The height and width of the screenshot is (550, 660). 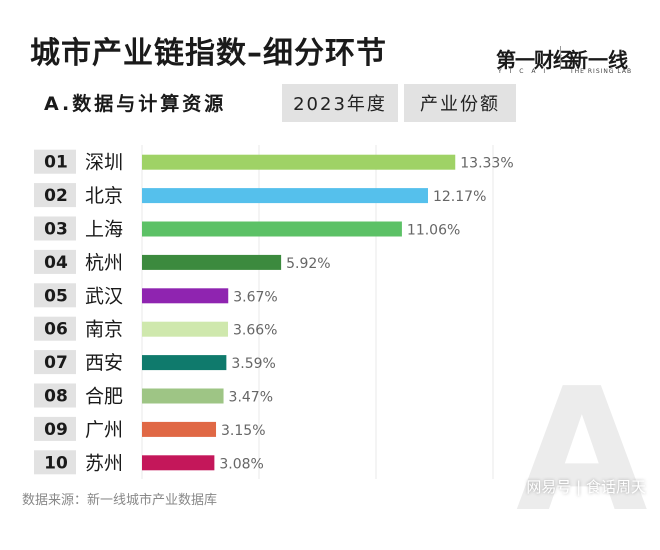 I want to click on data-source-note: 数据来源：新一线城市产业数据库, so click(x=120, y=500).